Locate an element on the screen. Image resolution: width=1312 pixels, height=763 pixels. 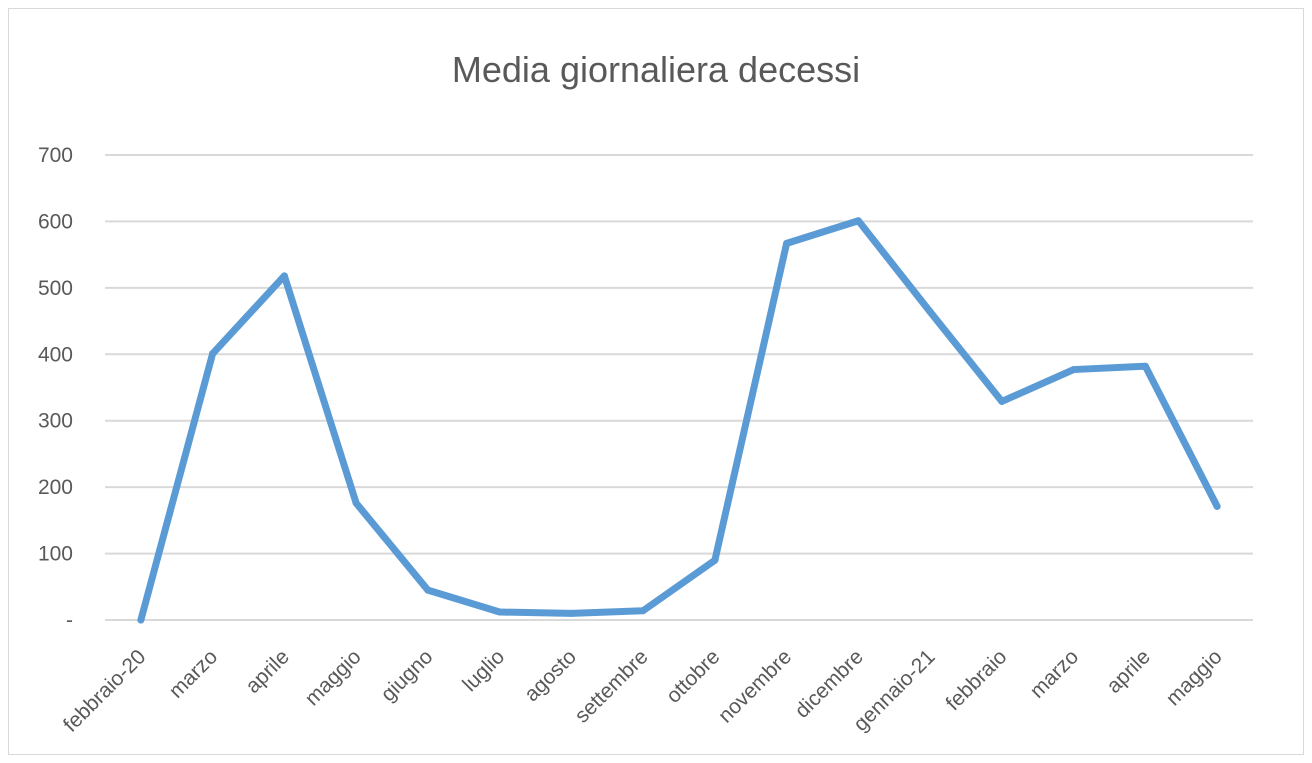
x-tick-label: febbraio is located at coordinates (976, 680).